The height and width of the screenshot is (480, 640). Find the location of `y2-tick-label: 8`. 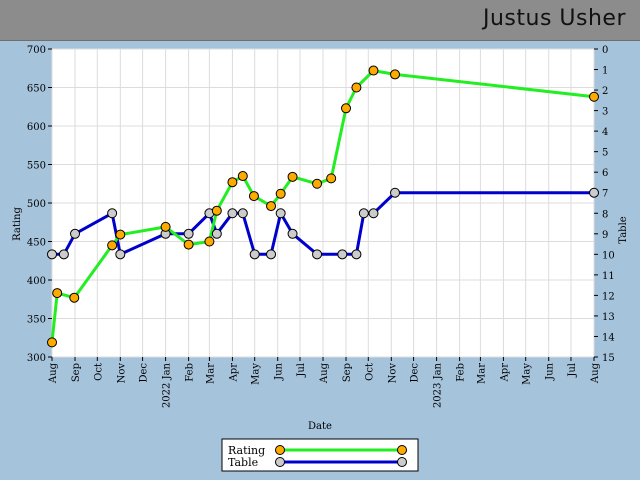

y2-tick-label: 8 is located at coordinates (605, 214).